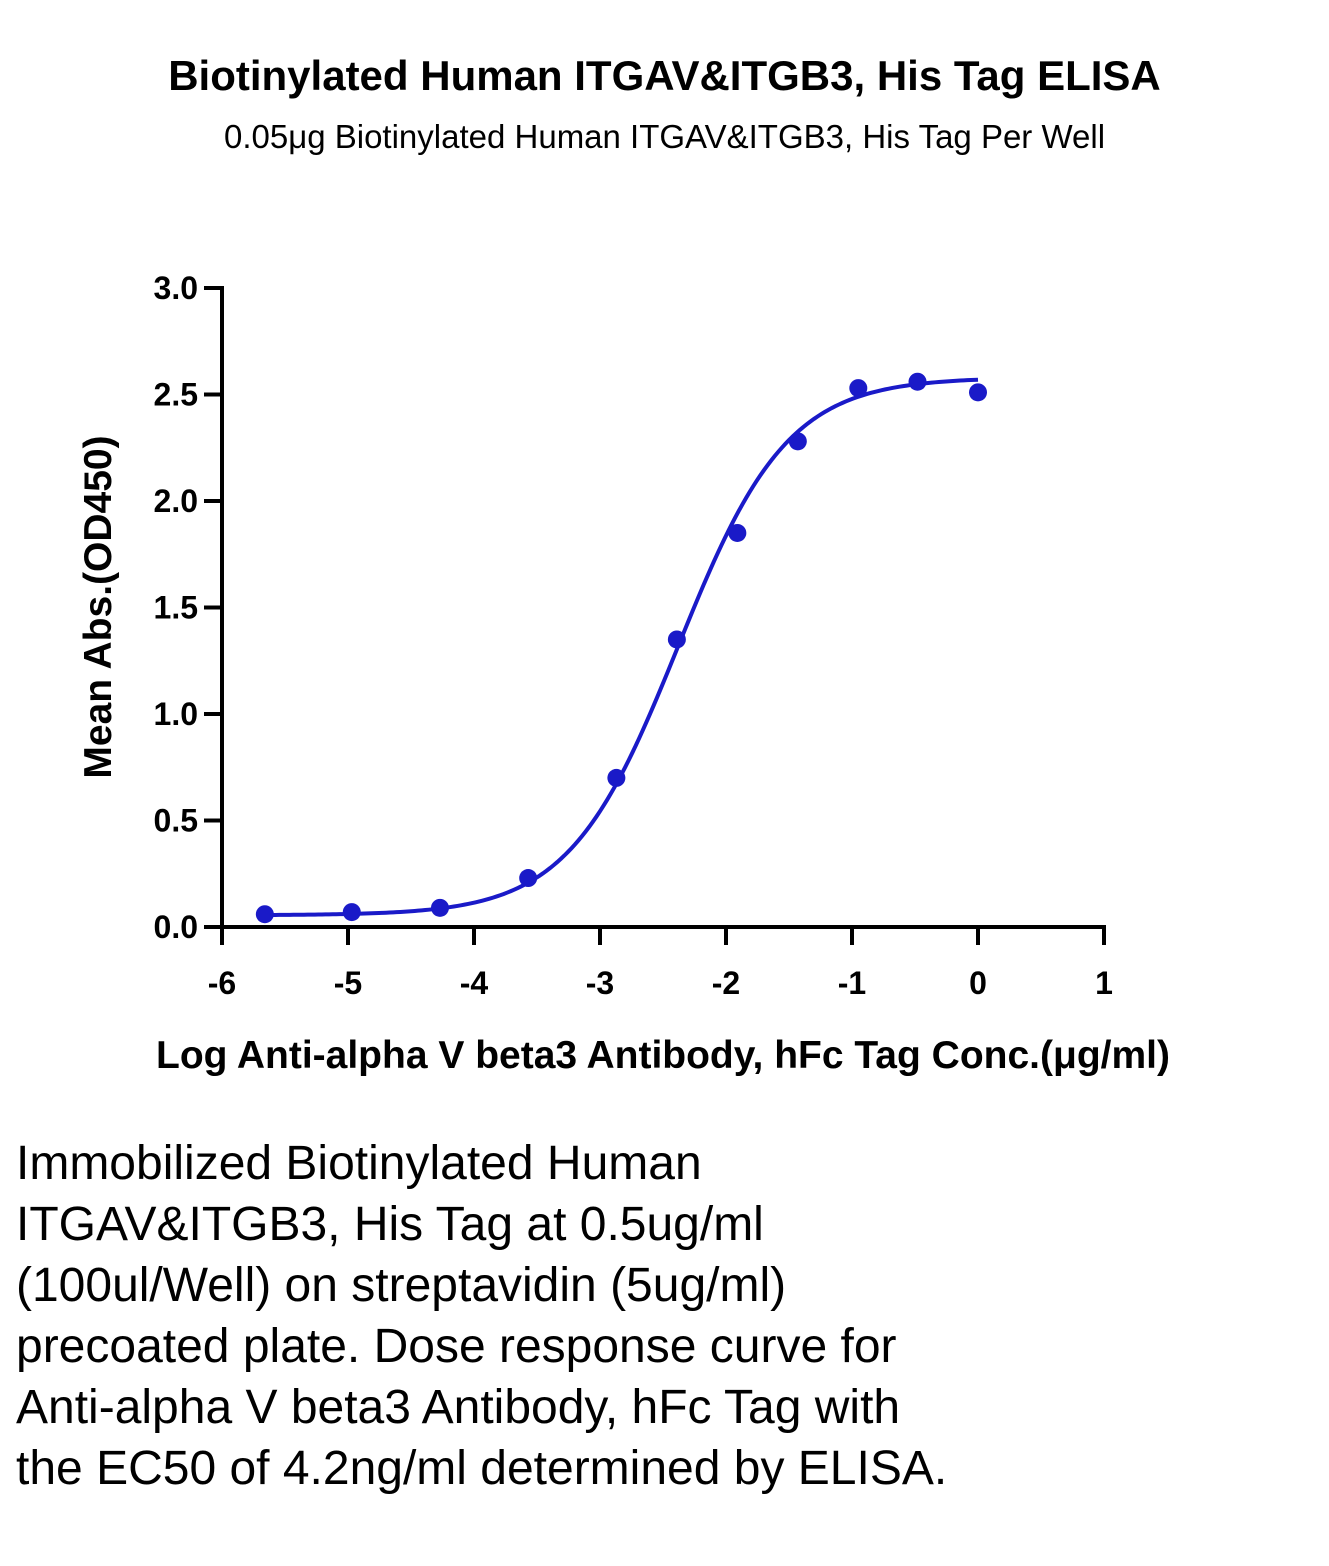 This screenshot has width=1329, height=1566. What do you see at coordinates (222, 983) in the screenshot?
I see `x-tick-label: -6` at bounding box center [222, 983].